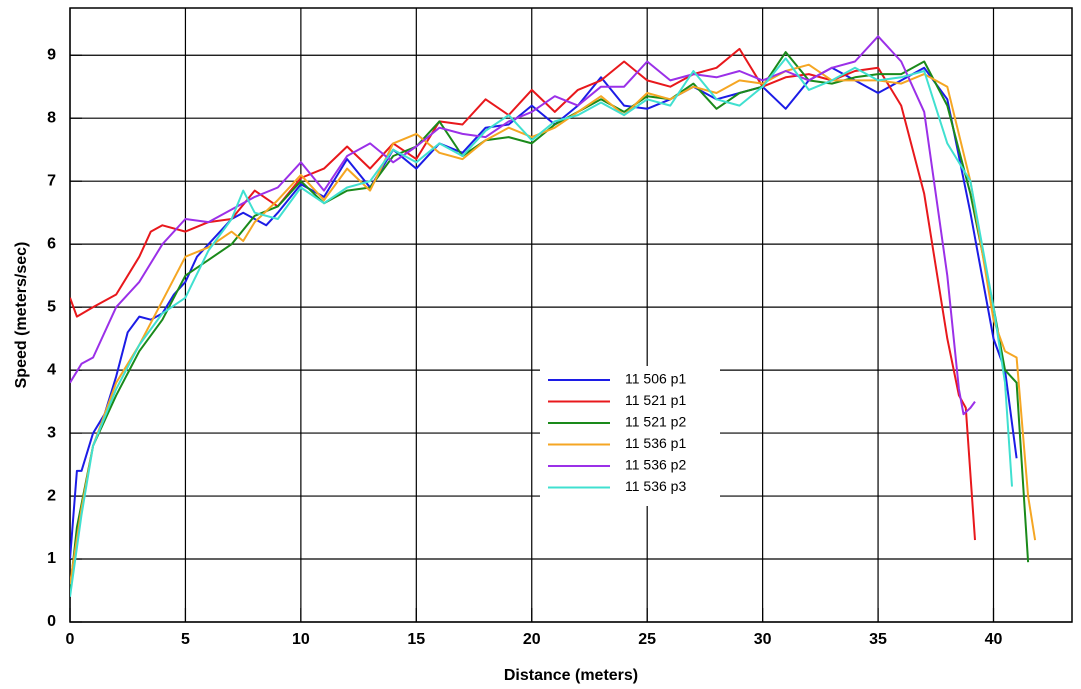  Describe the element at coordinates (416, 639) in the screenshot. I see `x-tick-label: 15` at that location.